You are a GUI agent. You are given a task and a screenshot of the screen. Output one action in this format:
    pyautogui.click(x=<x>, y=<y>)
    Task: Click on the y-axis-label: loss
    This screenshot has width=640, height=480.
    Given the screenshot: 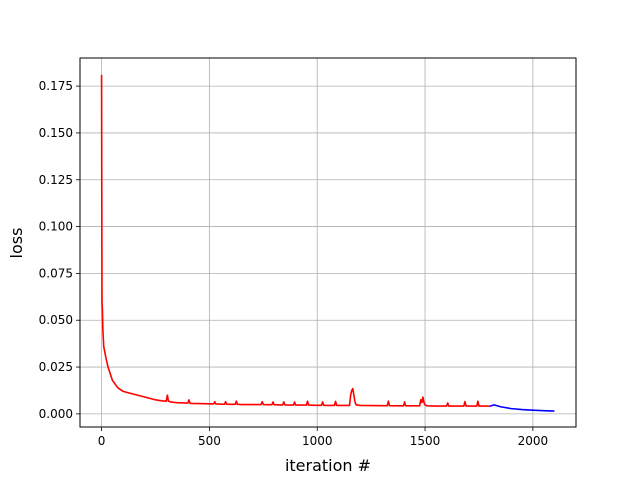 What is the action you would take?
    pyautogui.click(x=16, y=243)
    